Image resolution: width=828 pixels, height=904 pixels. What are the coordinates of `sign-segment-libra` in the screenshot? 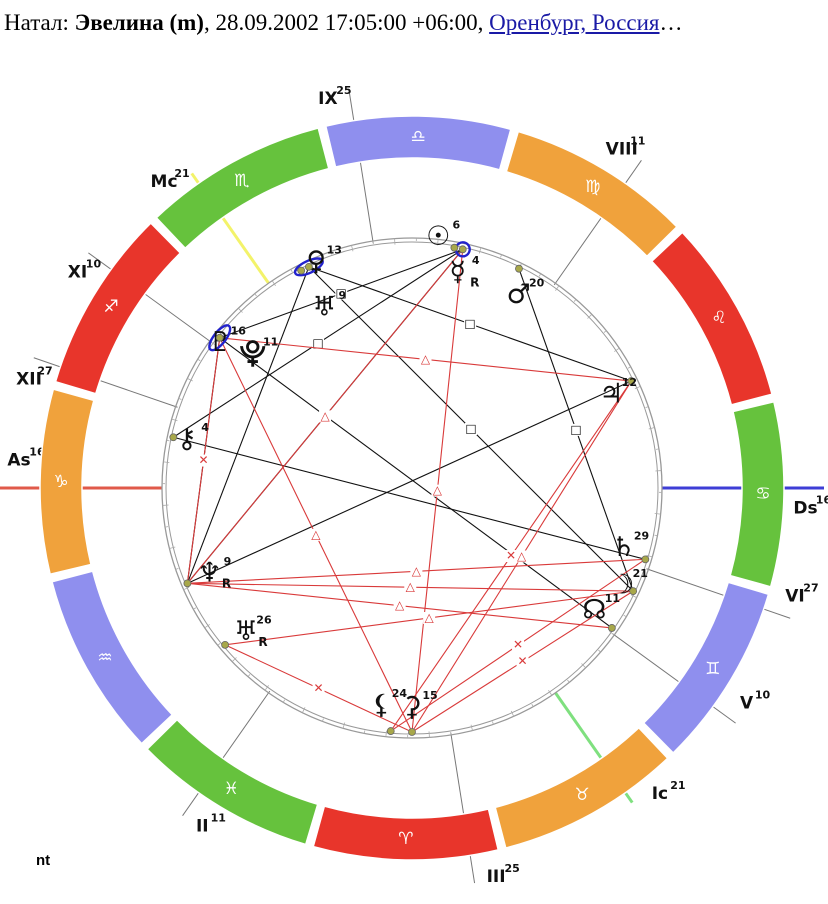 It's located at (418, 143).